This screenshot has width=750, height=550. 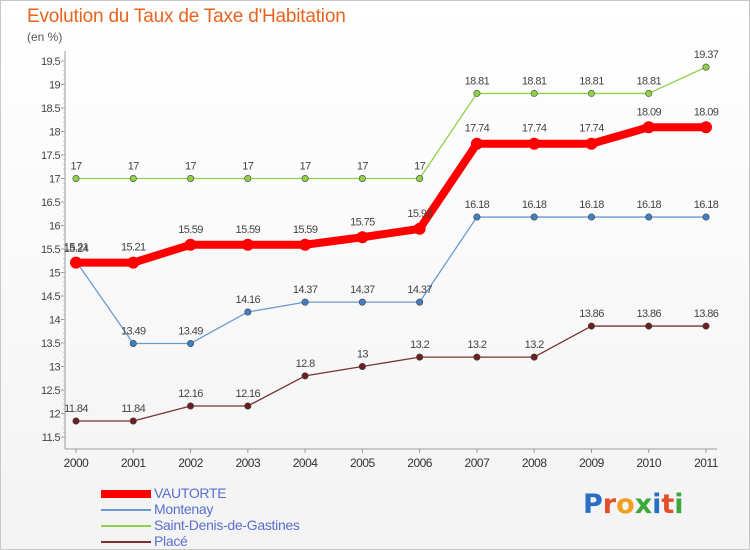 I want to click on logo-letter: t, so click(x=668, y=504).